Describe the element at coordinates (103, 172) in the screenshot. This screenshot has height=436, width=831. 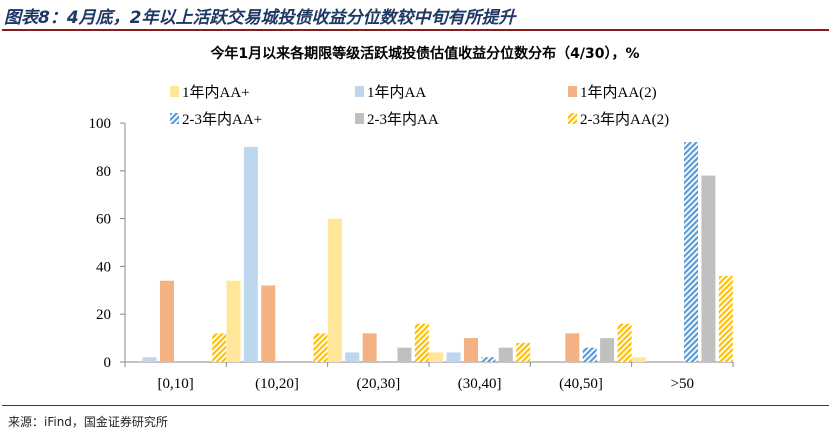
I see `y-tick-label: 80` at that location.